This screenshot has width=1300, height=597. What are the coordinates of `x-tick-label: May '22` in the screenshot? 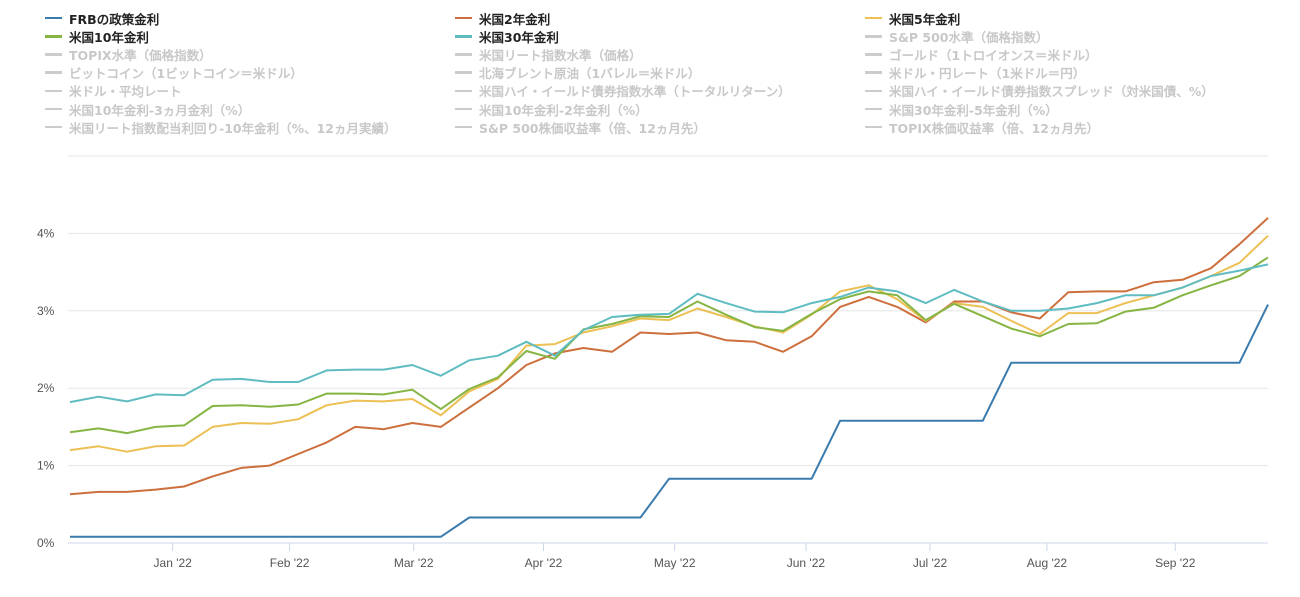 It's located at (675, 563).